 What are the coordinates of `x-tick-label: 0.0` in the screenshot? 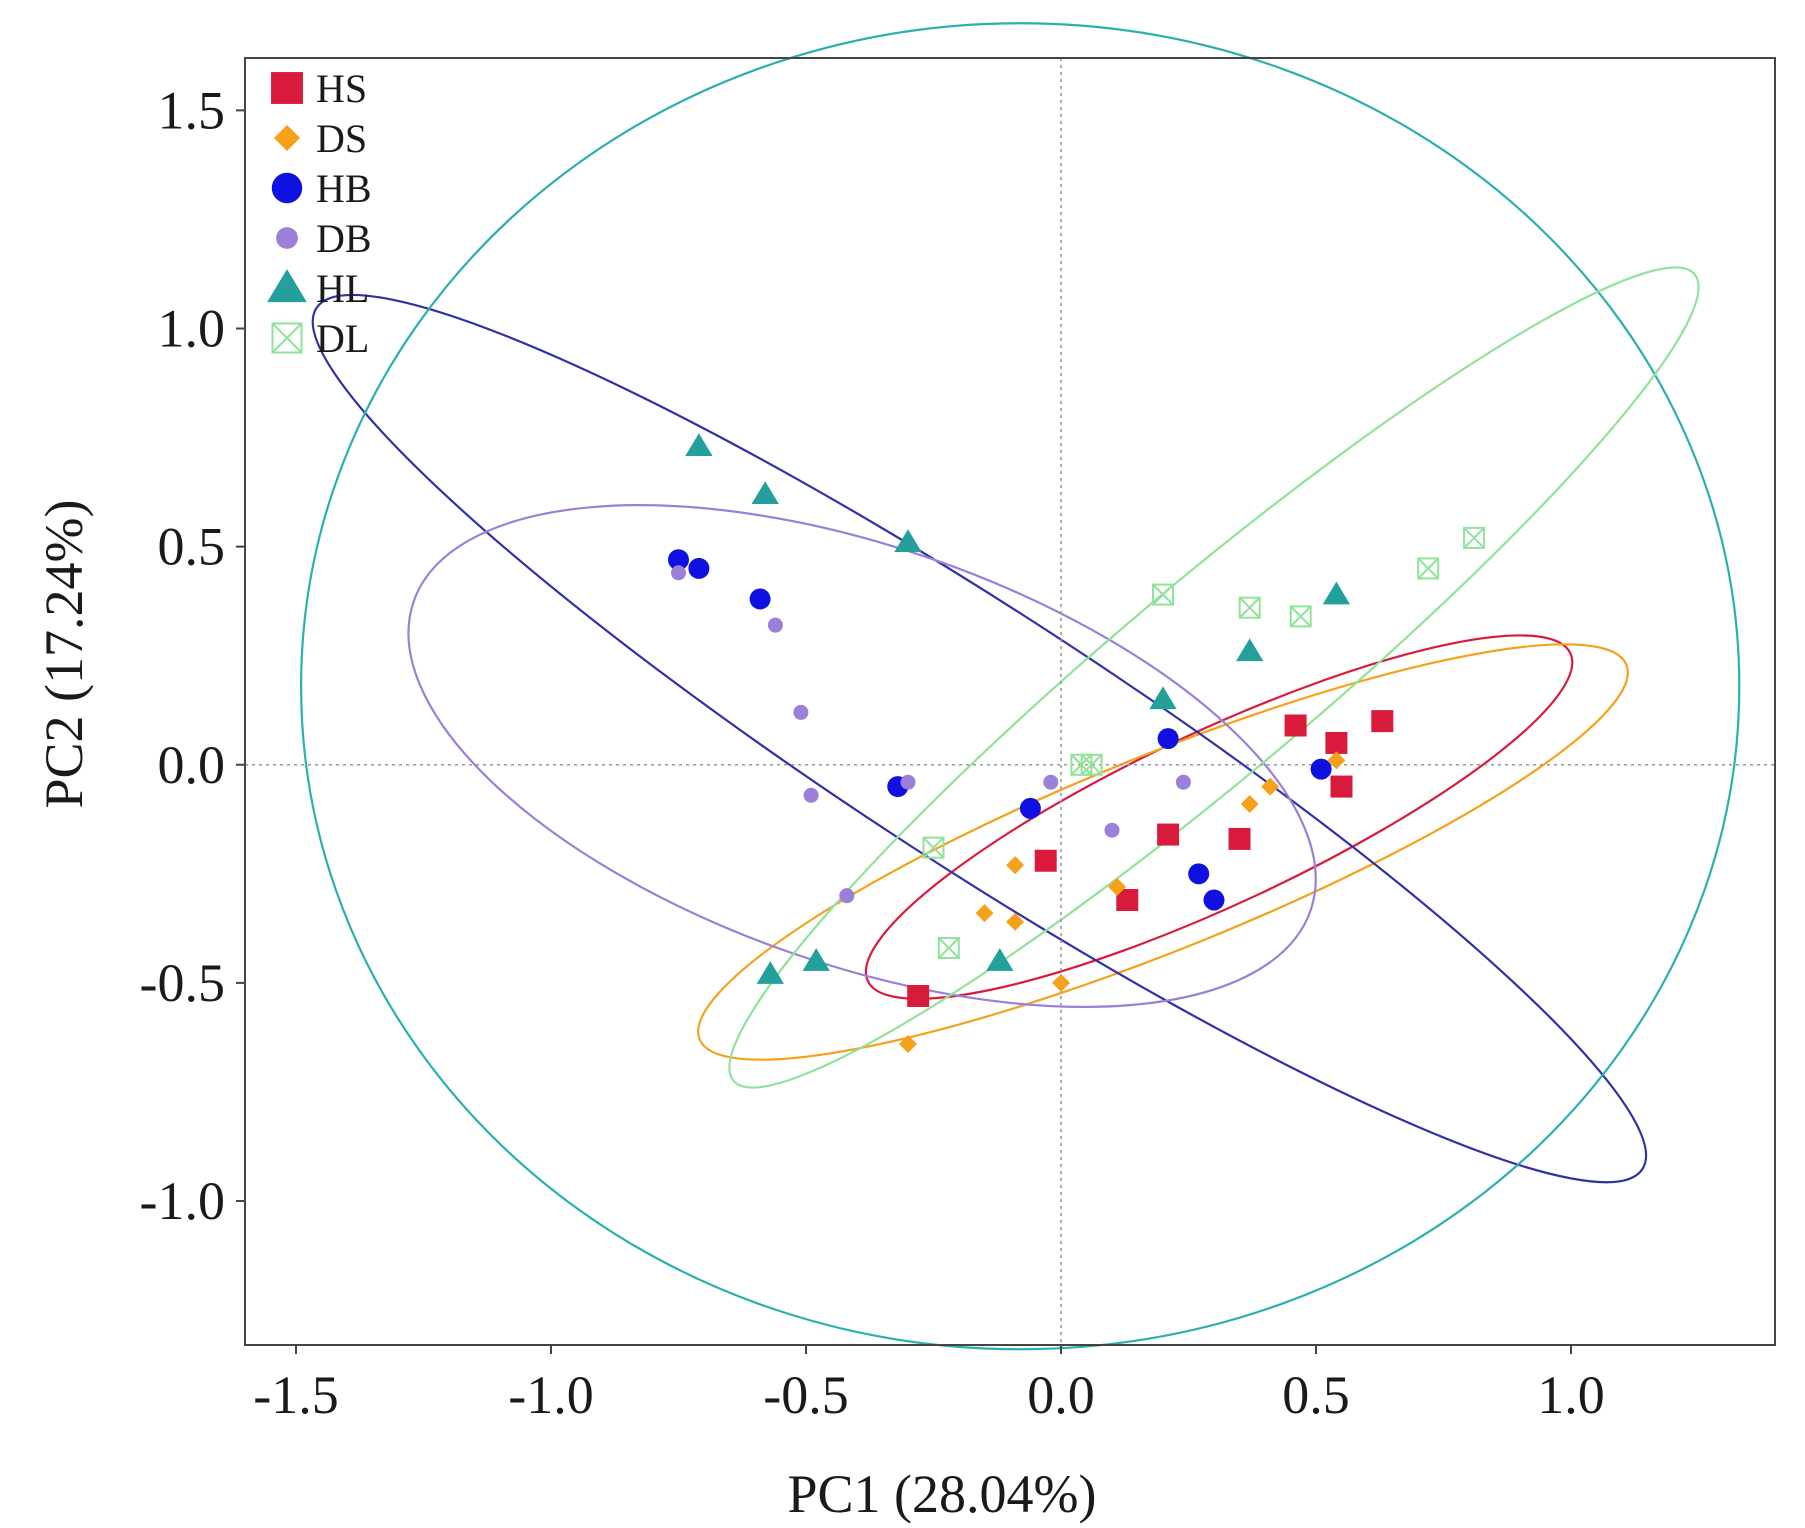 It's located at (1061, 1395).